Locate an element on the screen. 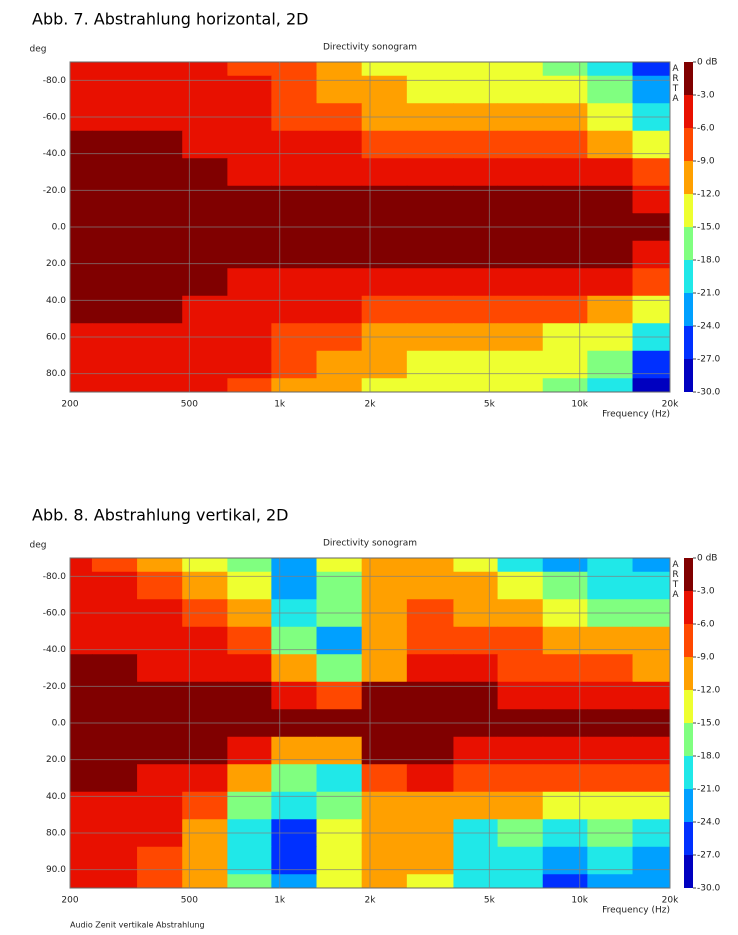  x-tick-label: 2k is located at coordinates (371, 405).